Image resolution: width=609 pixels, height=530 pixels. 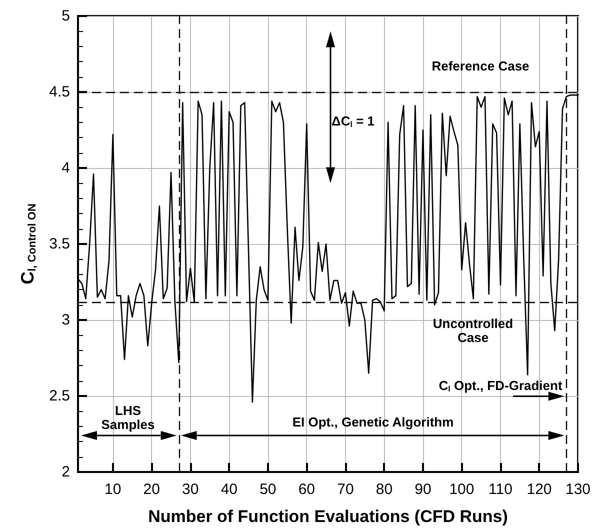 I want to click on annotation: LHS Samples, so click(x=128, y=417).